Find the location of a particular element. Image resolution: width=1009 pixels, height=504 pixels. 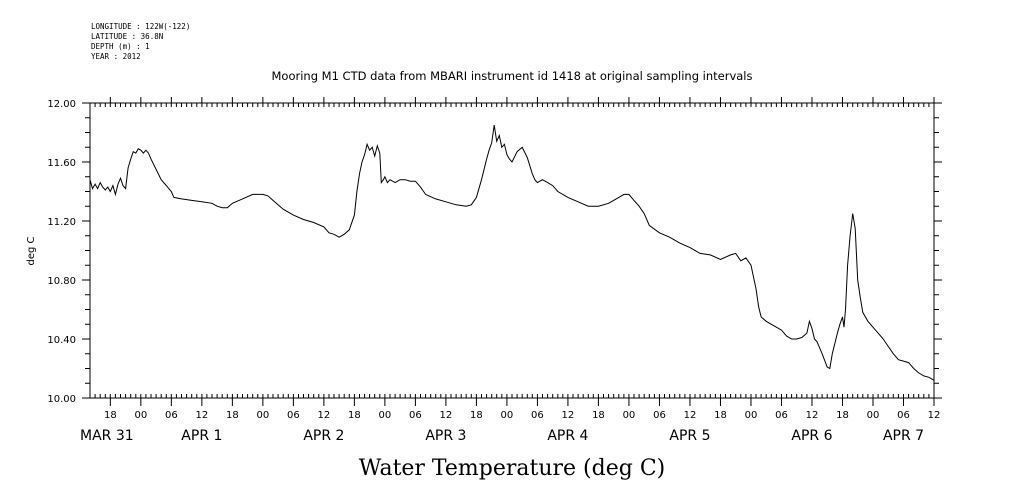

year-text: YEAR : 2012 is located at coordinates (116, 56).